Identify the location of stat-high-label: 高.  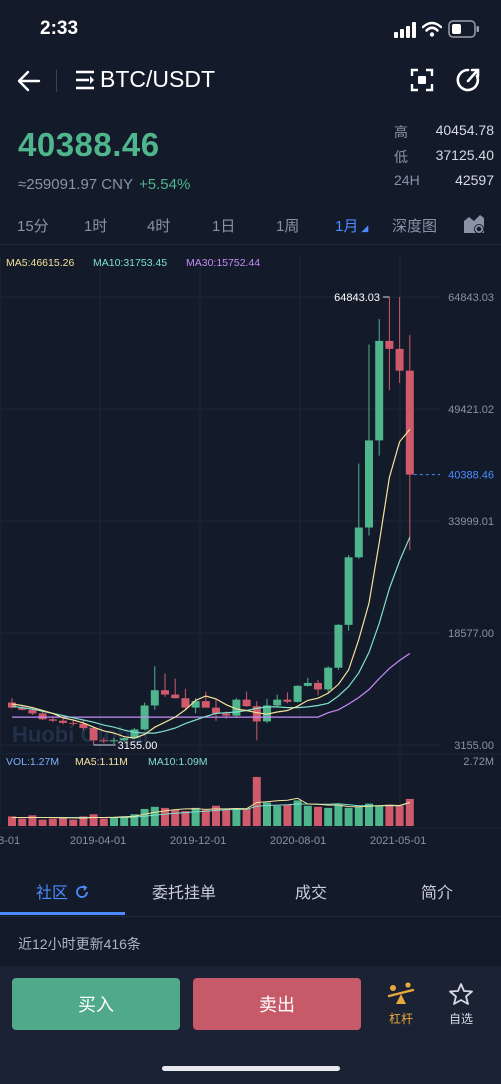
(401, 132).